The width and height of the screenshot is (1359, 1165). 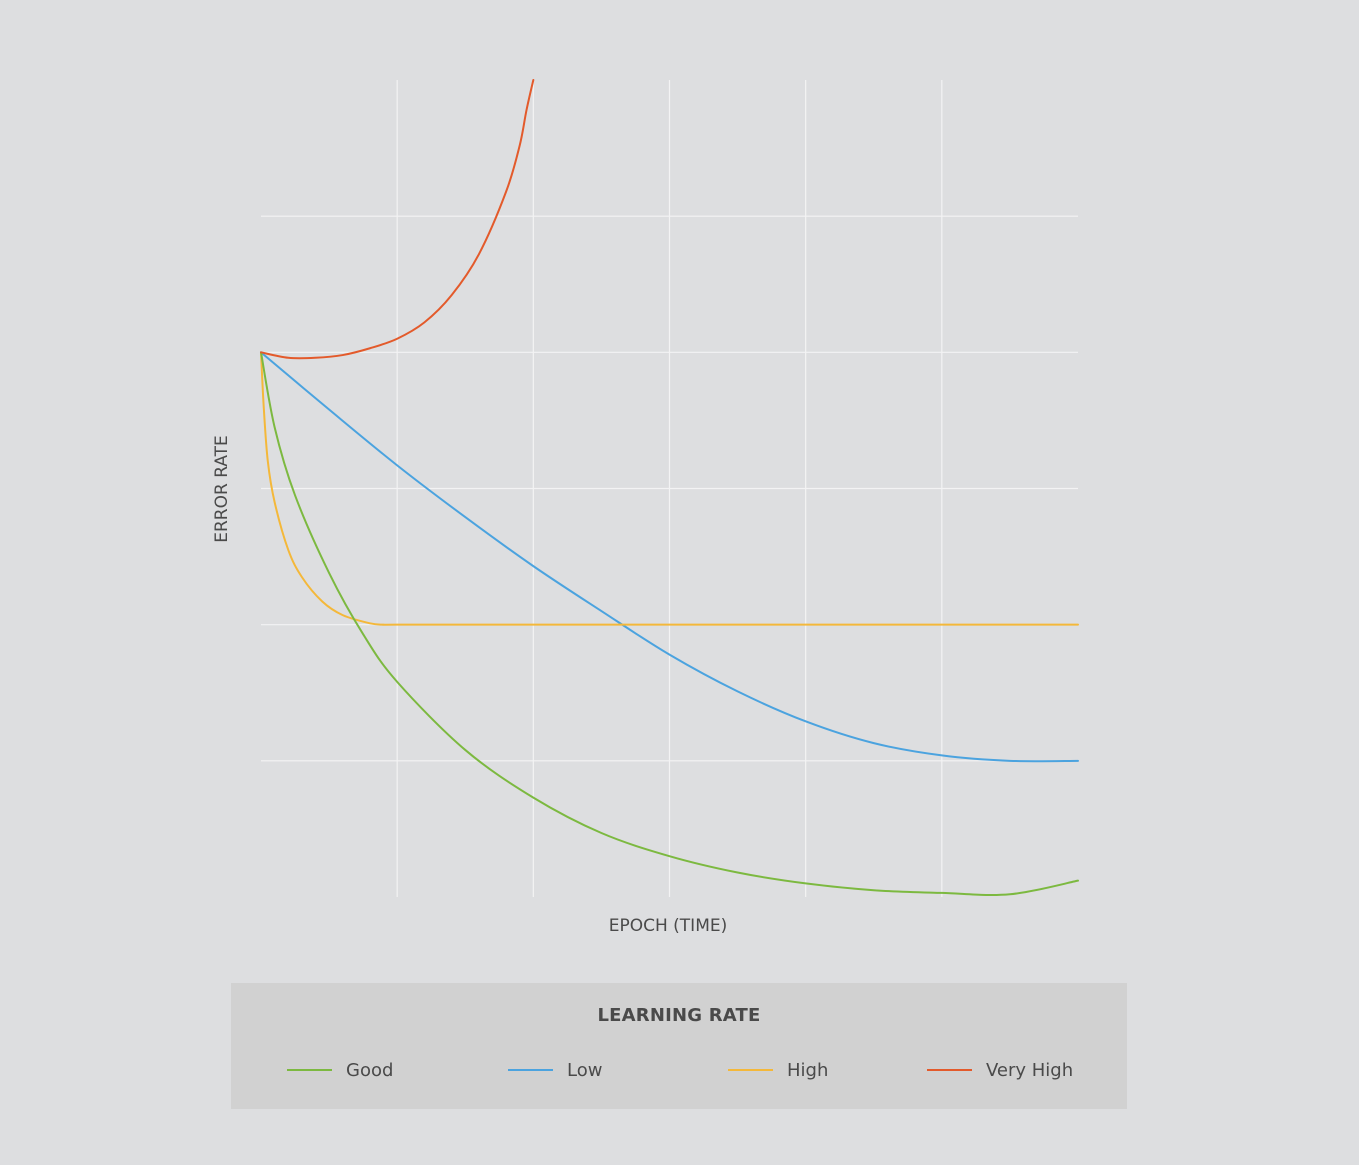 What do you see at coordinates (309, 1070) in the screenshot?
I see `legend-swatch-good` at bounding box center [309, 1070].